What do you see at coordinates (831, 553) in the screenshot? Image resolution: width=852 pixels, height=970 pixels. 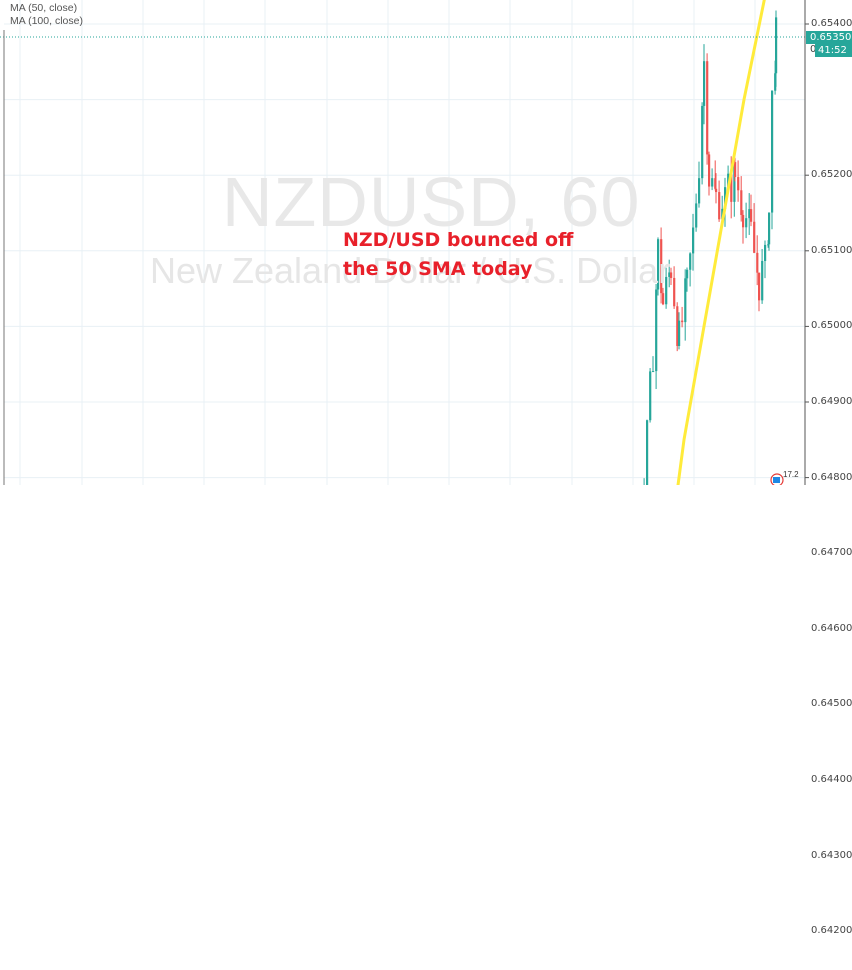 I see `price-axis-label: 0.64700` at bounding box center [831, 553].